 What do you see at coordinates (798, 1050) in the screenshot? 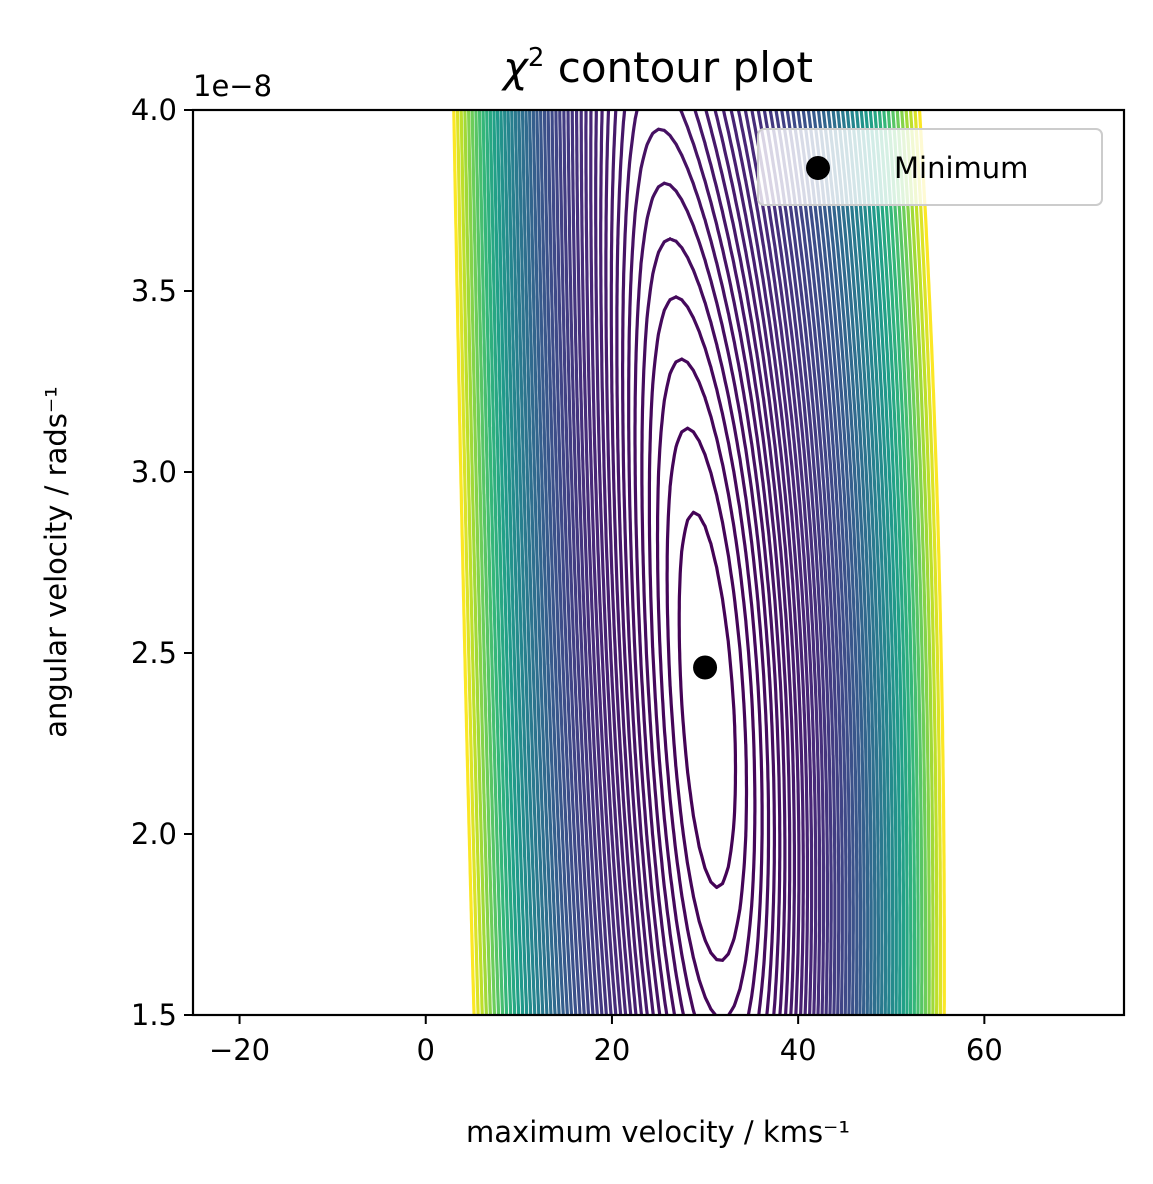
I see `x-tick-label: 40` at bounding box center [798, 1050].